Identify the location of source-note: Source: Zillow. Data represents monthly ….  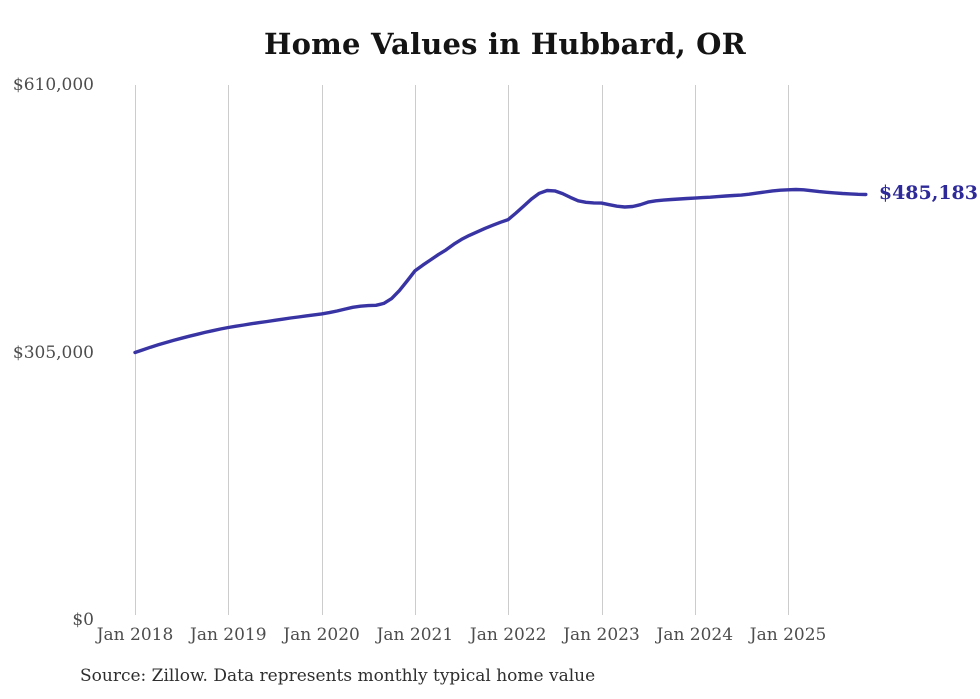
(338, 676).